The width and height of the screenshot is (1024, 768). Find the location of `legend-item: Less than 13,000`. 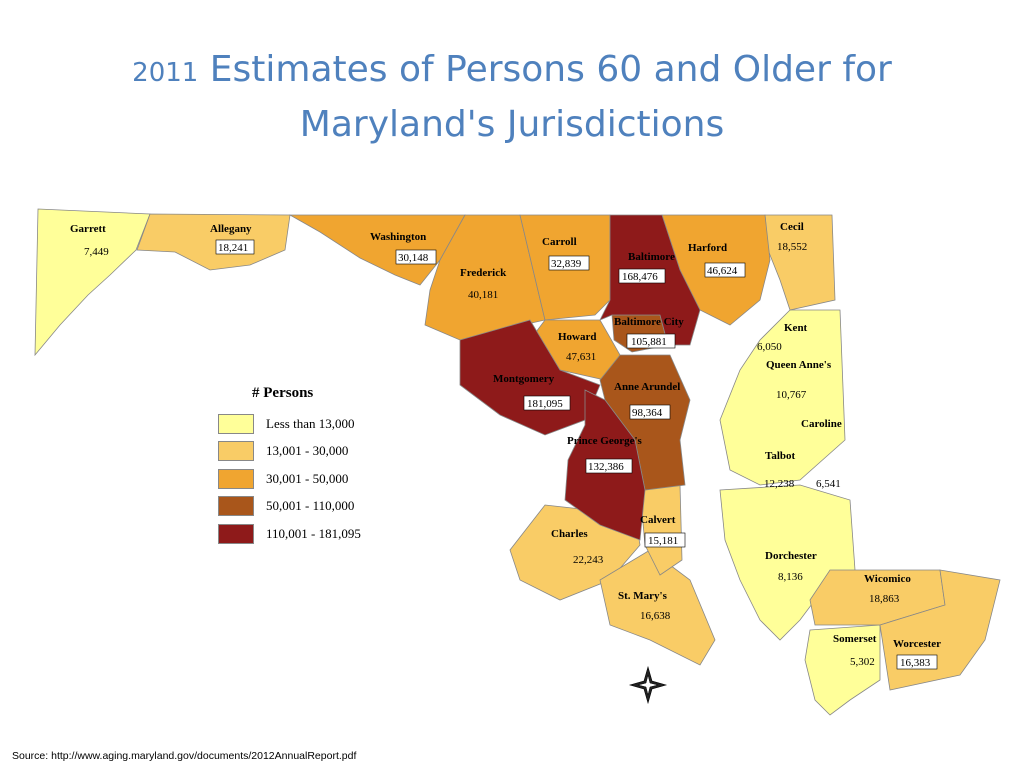

legend-item: Less than 13,000 is located at coordinates (289, 424).